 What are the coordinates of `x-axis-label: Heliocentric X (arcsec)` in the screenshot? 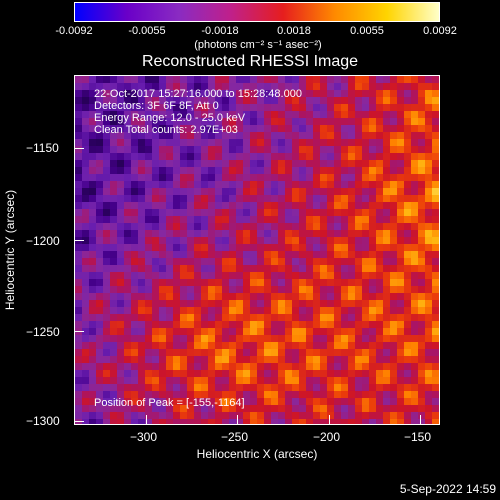 It's located at (257, 454).